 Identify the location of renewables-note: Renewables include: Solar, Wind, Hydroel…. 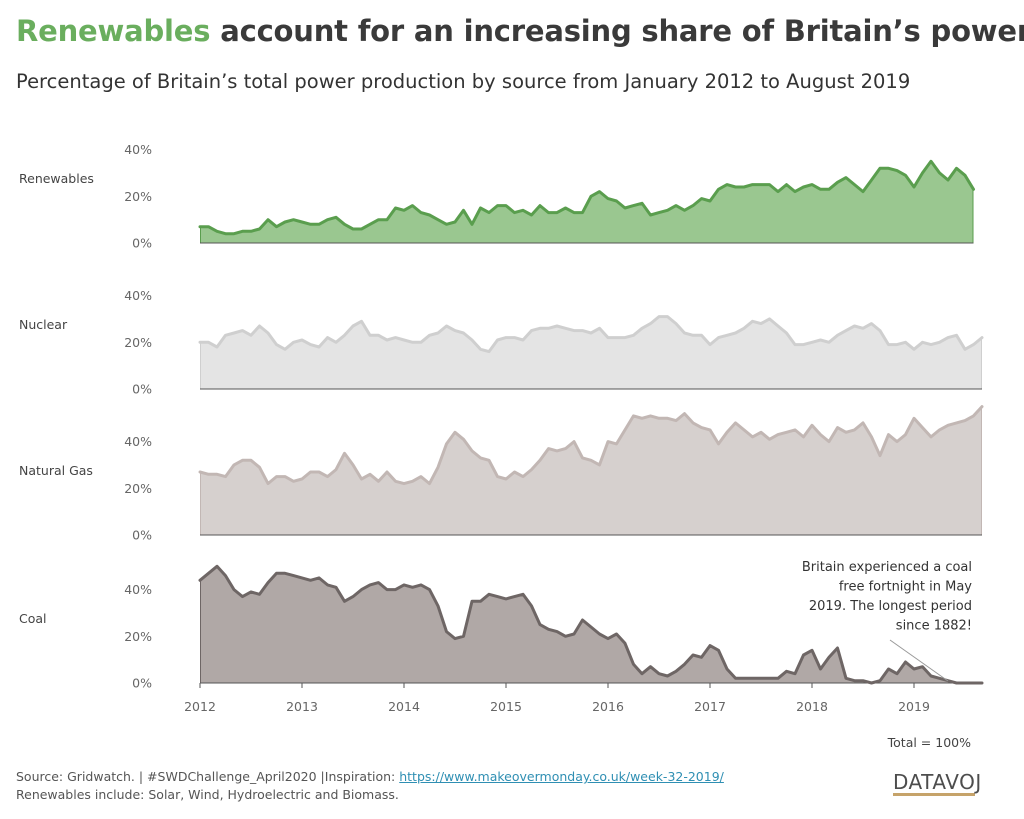
(207, 794).